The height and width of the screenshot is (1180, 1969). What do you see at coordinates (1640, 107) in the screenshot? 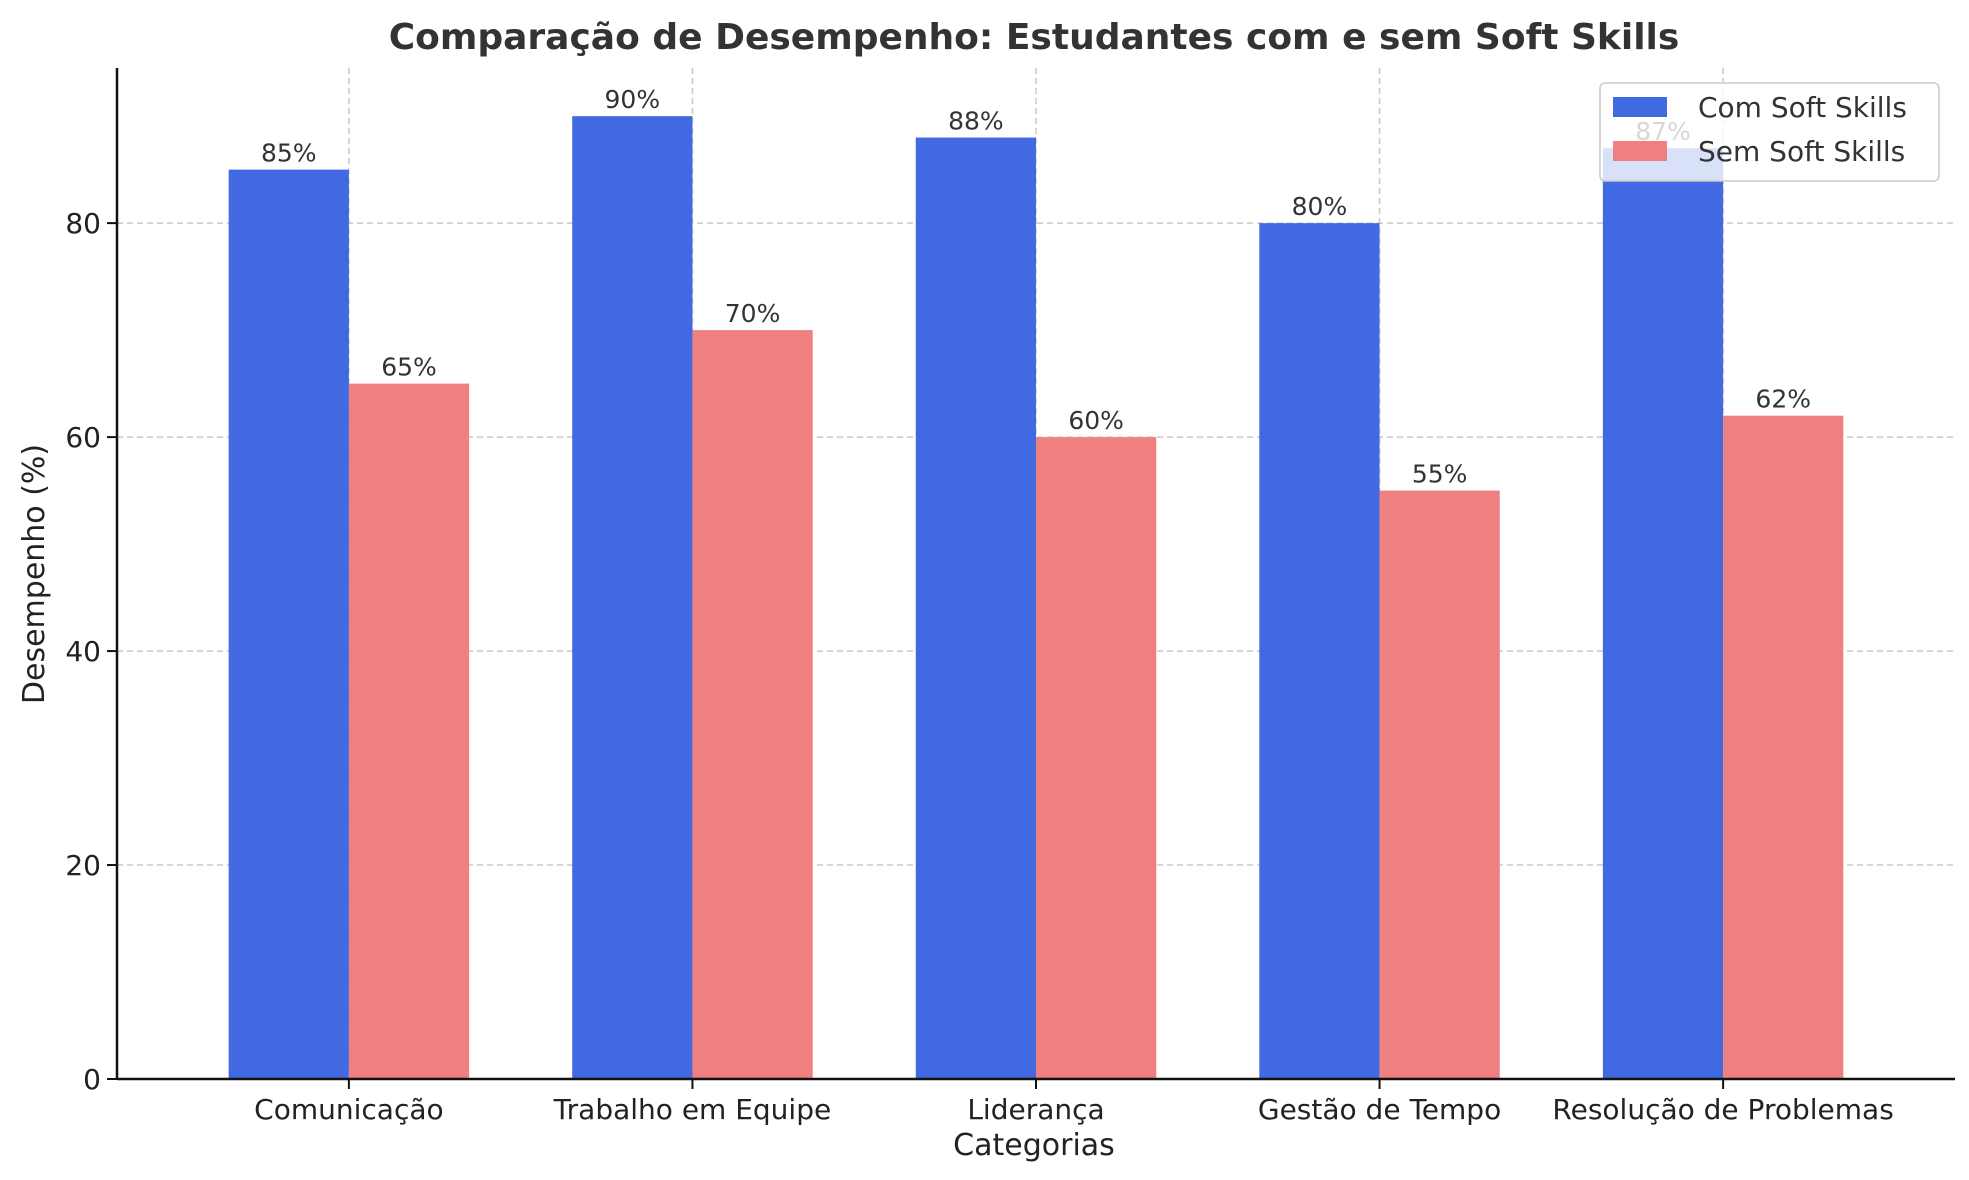
I see `legend-swatch-com-soft-skills` at bounding box center [1640, 107].